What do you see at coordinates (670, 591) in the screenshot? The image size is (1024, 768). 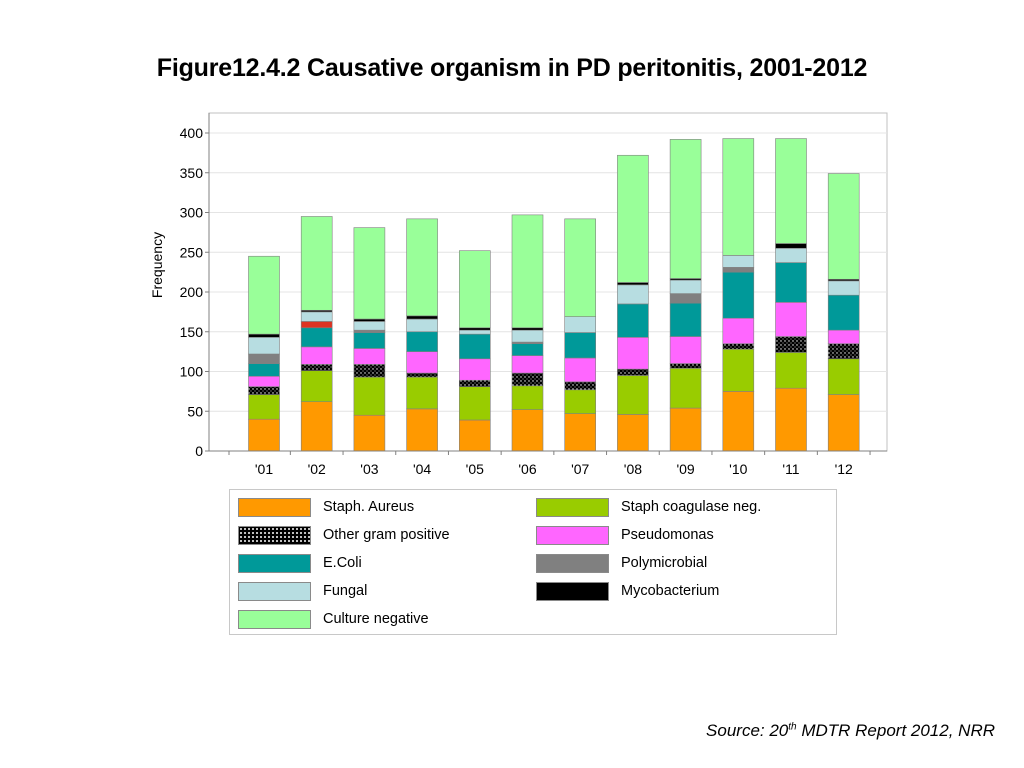 I see `legend-label: Mycobacterium` at bounding box center [670, 591].